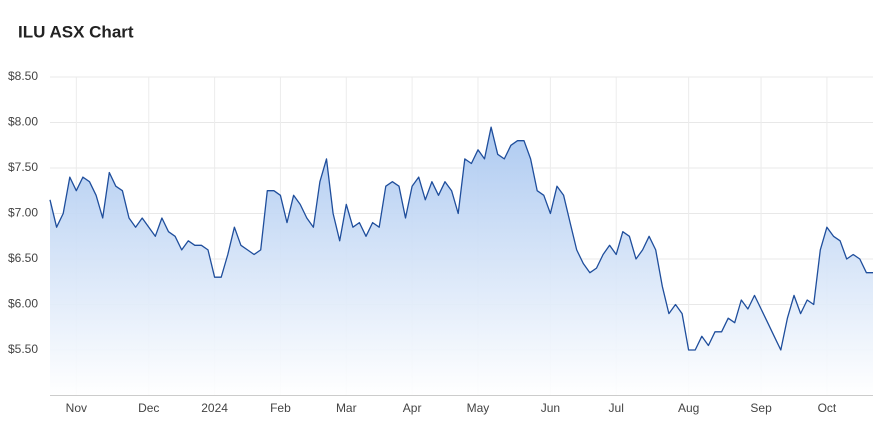  Describe the element at coordinates (616, 408) in the screenshot. I see `x-tick-label: Jul` at that location.